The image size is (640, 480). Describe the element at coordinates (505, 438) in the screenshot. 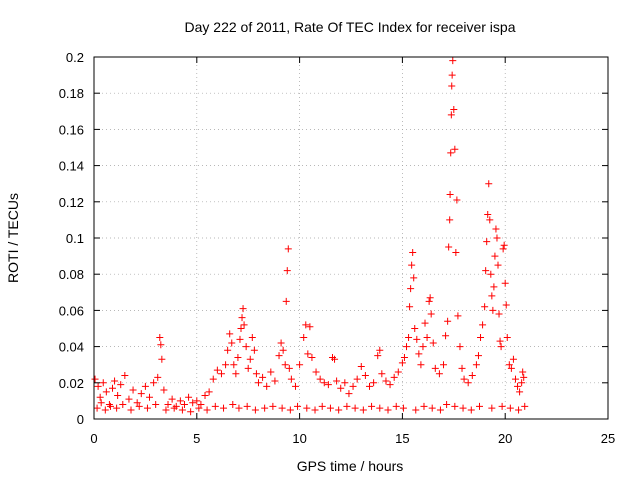

I see `x-tick-label: 20` at that location.